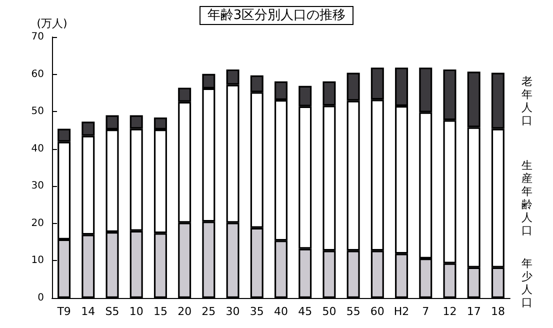 This screenshot has height=328, width=553. Describe the element at coordinates (527, 198) in the screenshot. I see `series-label: 生産年齢人口` at that location.